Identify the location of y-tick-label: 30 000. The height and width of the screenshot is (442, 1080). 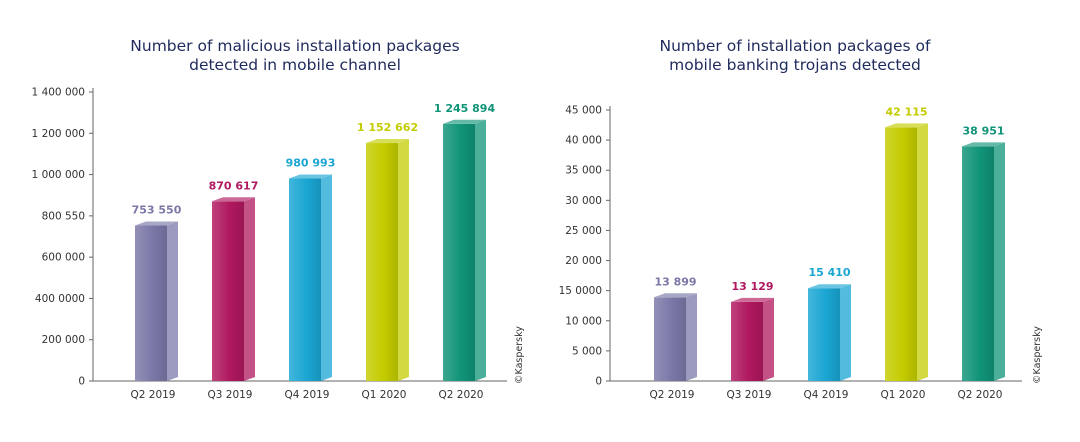
(583, 201).